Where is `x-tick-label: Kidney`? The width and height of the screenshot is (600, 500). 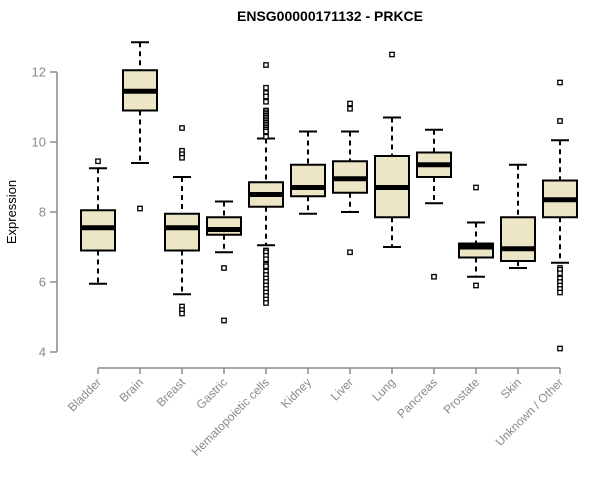 x-tick-label: Kidney is located at coordinates (296, 393).